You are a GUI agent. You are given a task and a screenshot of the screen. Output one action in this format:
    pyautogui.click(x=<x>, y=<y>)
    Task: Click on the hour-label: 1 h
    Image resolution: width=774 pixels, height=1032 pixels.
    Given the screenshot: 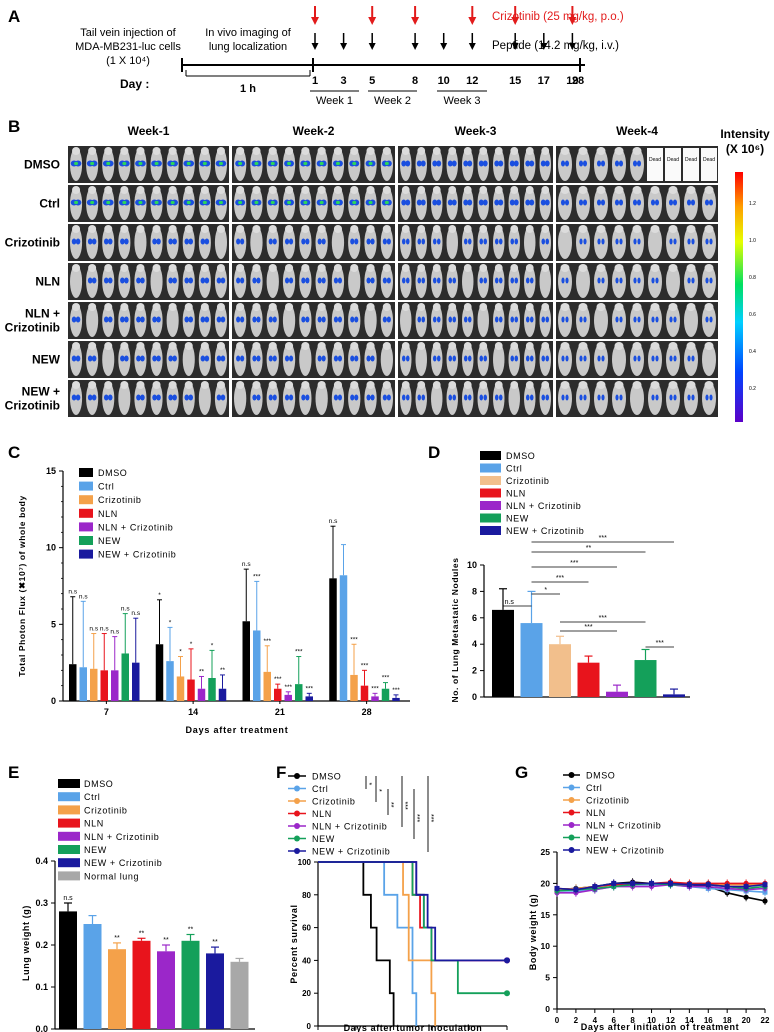 What is the action you would take?
    pyautogui.click(x=248, y=89)
    